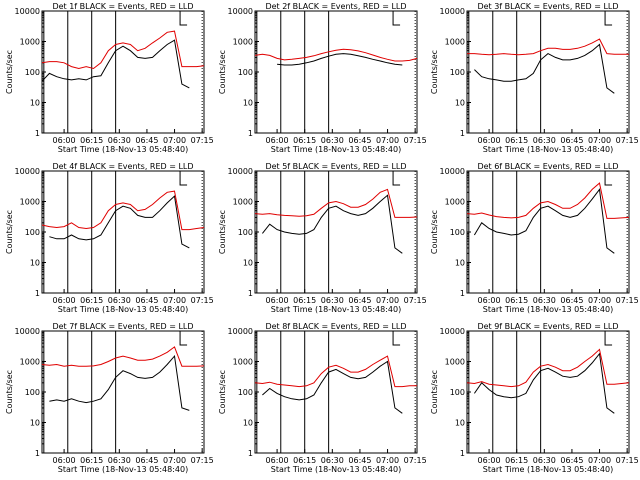  Describe the element at coordinates (547, 166) in the screenshot. I see `panel-title: Det 6f BLACK = Events, RED = LLD` at that location.